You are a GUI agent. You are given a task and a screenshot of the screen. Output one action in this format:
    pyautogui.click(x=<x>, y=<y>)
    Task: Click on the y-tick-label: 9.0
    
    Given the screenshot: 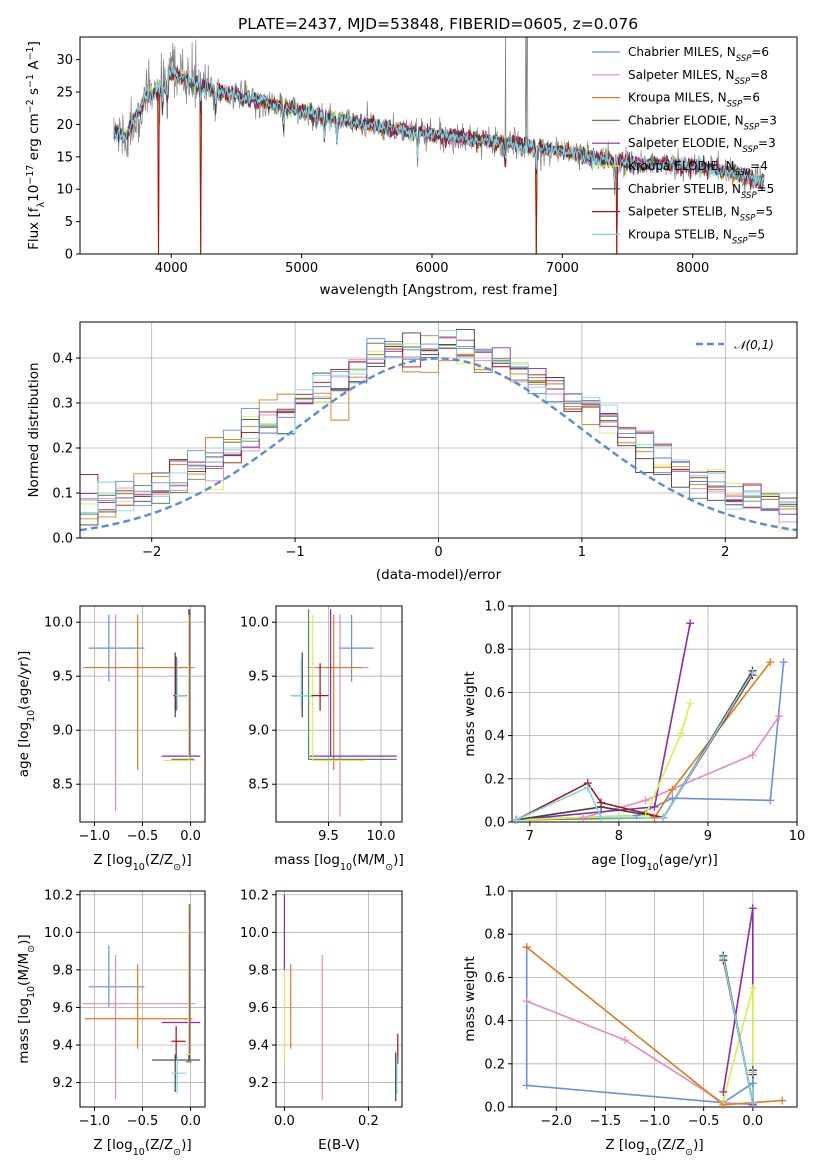 What is the action you would take?
    pyautogui.click(x=62, y=731)
    